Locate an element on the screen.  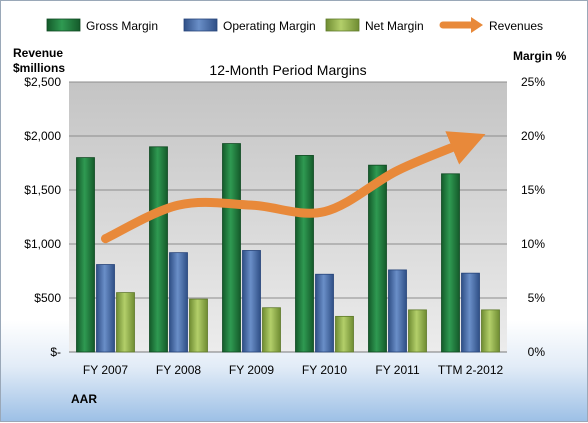
legend-swatch-net-margin is located at coordinates (342, 25).